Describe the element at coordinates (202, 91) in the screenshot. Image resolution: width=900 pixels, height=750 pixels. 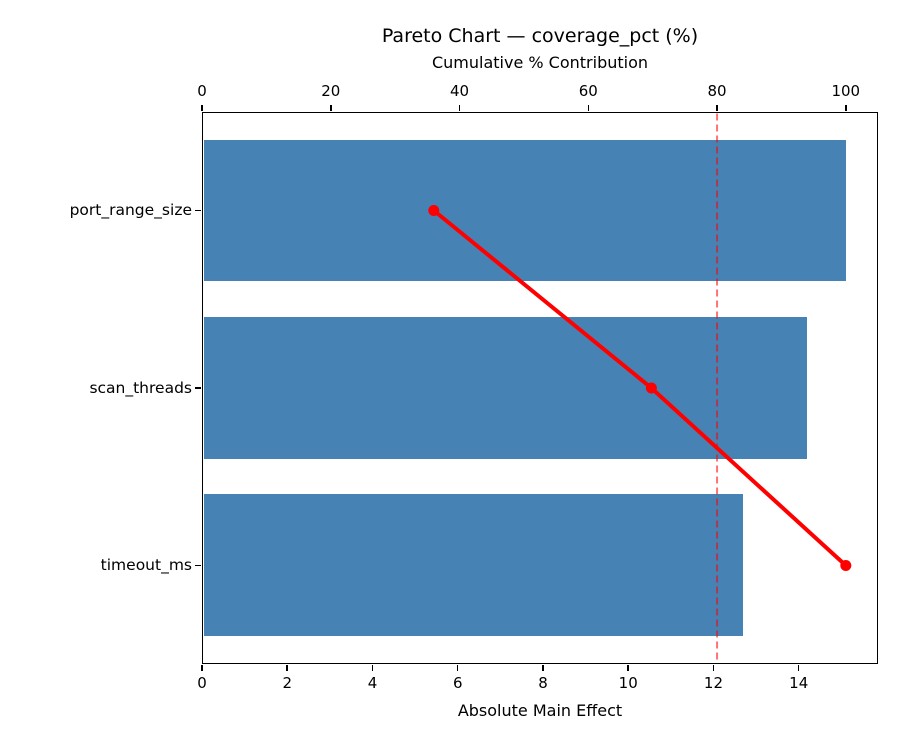
I see `top-axis-tick-label: 0` at that location.